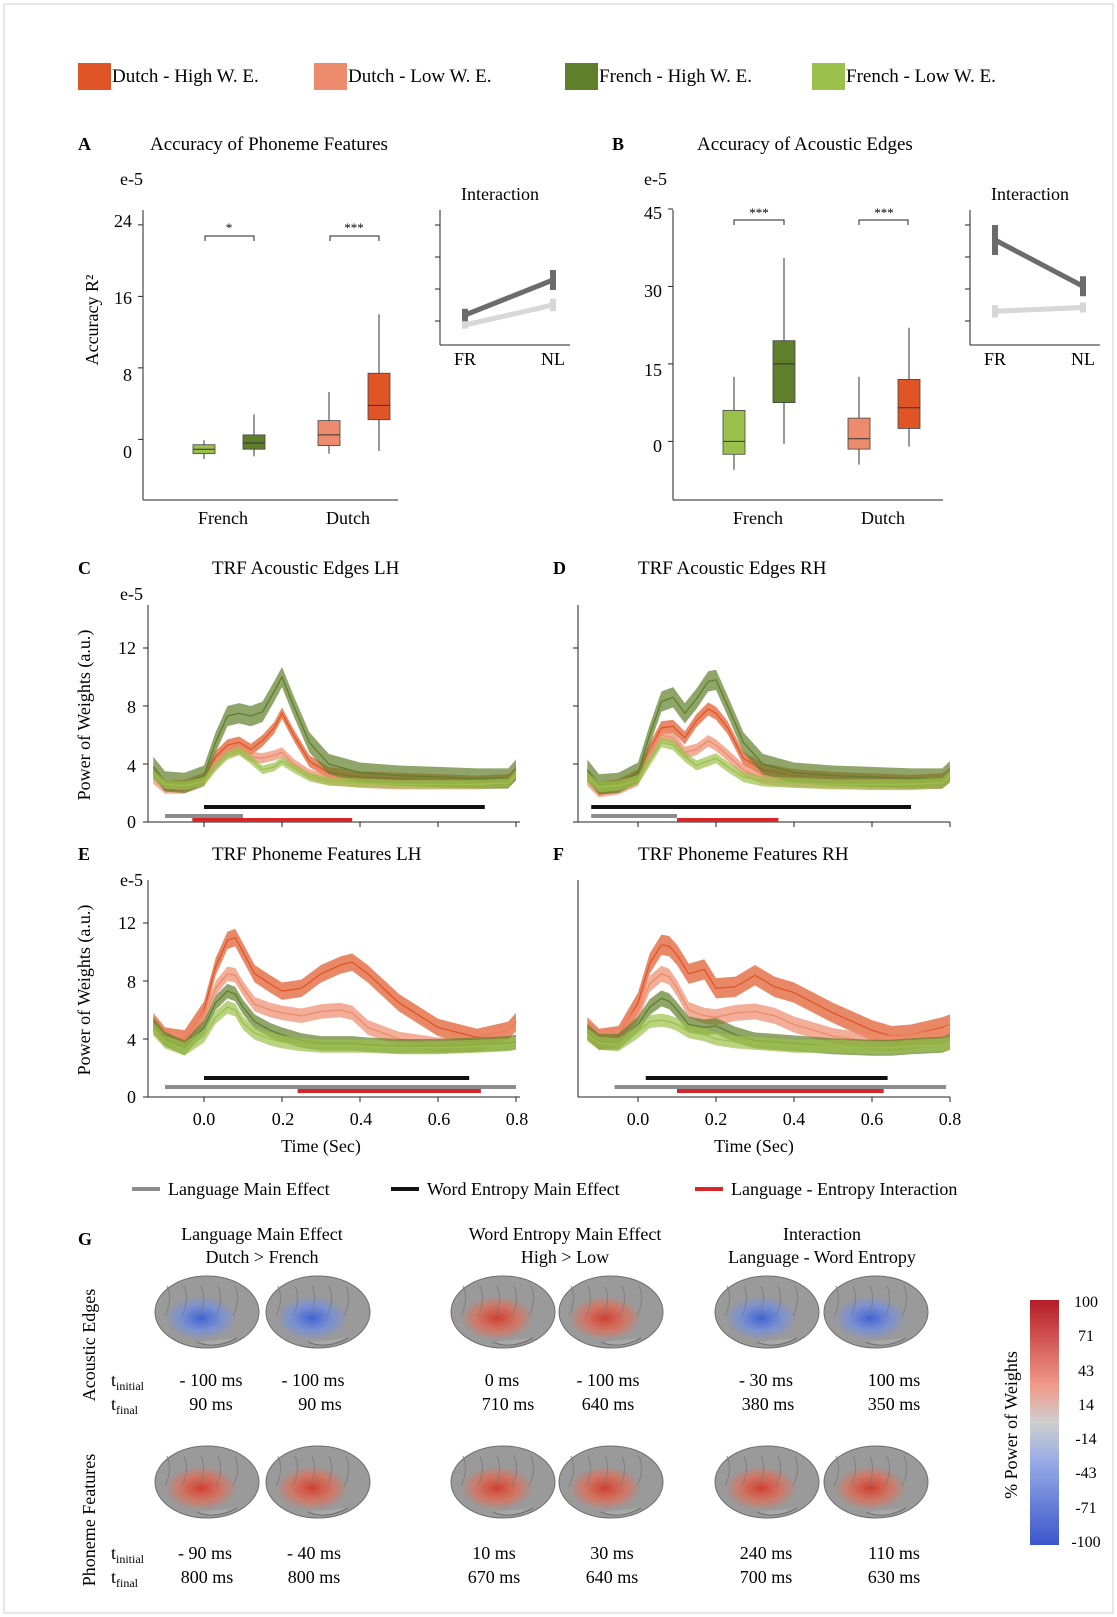  I want to click on brain-r1-c3, so click(503, 1312).